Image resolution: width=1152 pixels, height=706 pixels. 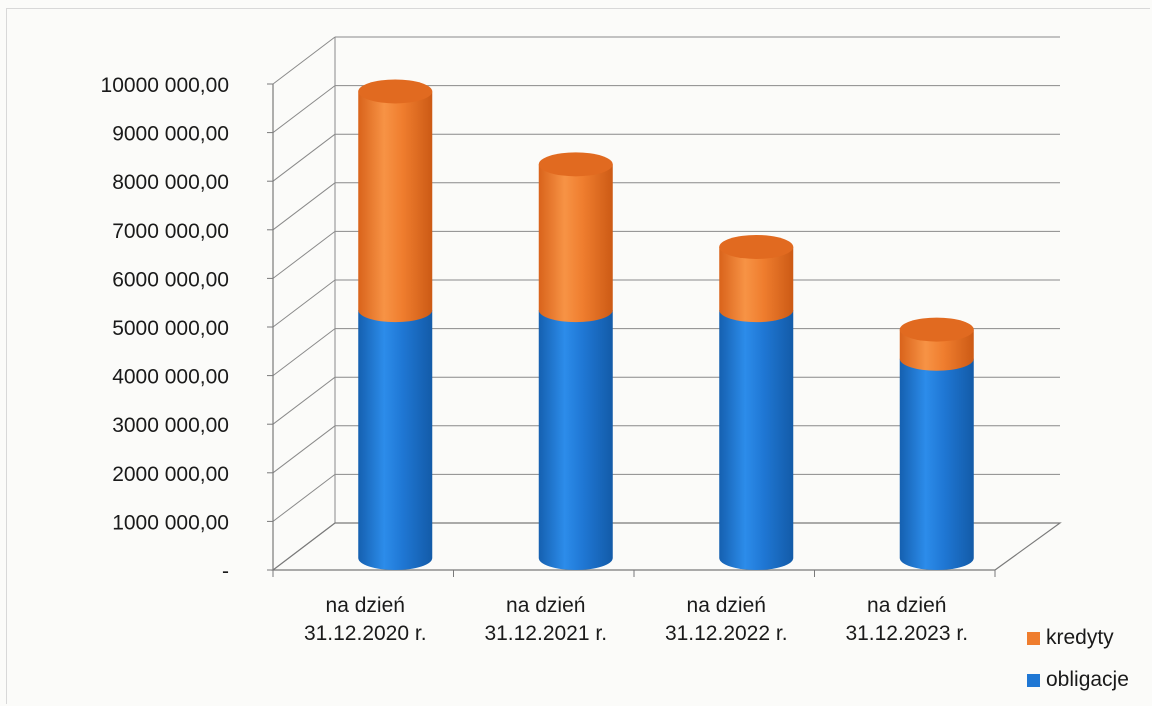 I want to click on x-category-label: na dzień 31.12.2020 r., so click(x=365, y=619).